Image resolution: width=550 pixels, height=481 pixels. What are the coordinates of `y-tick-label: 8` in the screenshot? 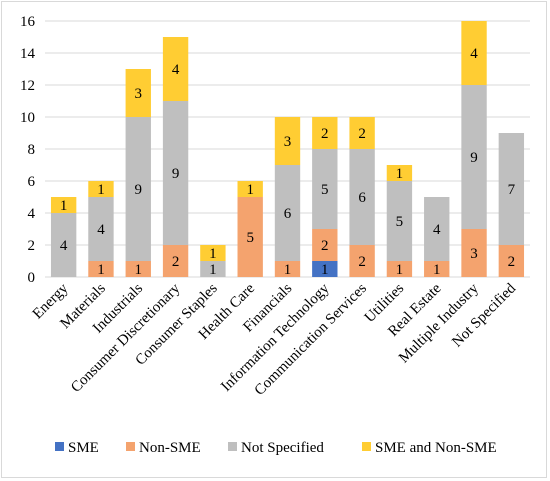 It's located at (32, 150).